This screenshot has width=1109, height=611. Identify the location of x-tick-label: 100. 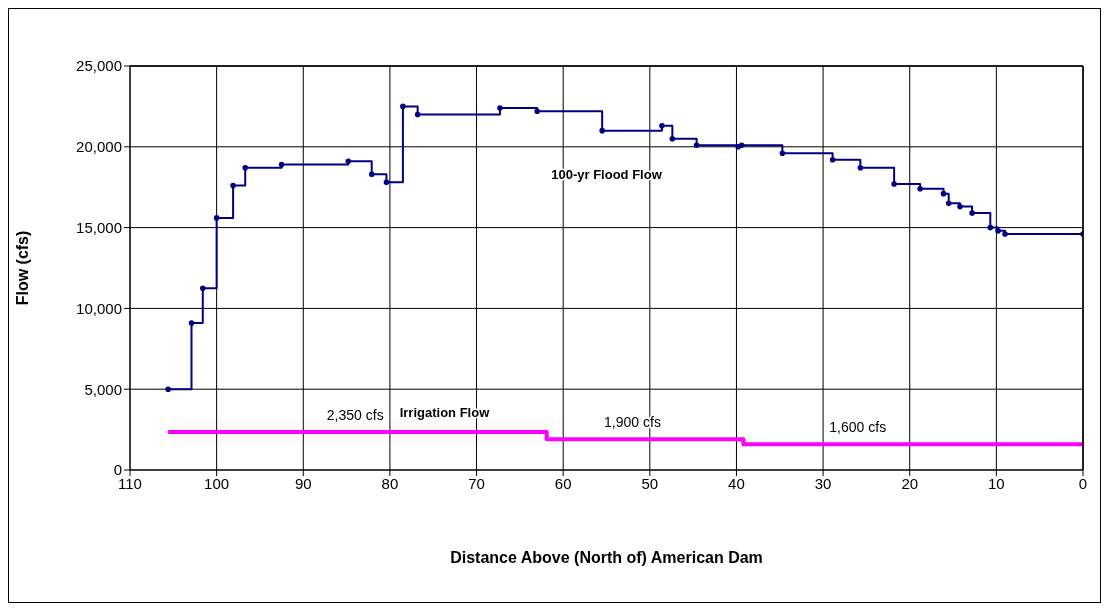
(217, 483).